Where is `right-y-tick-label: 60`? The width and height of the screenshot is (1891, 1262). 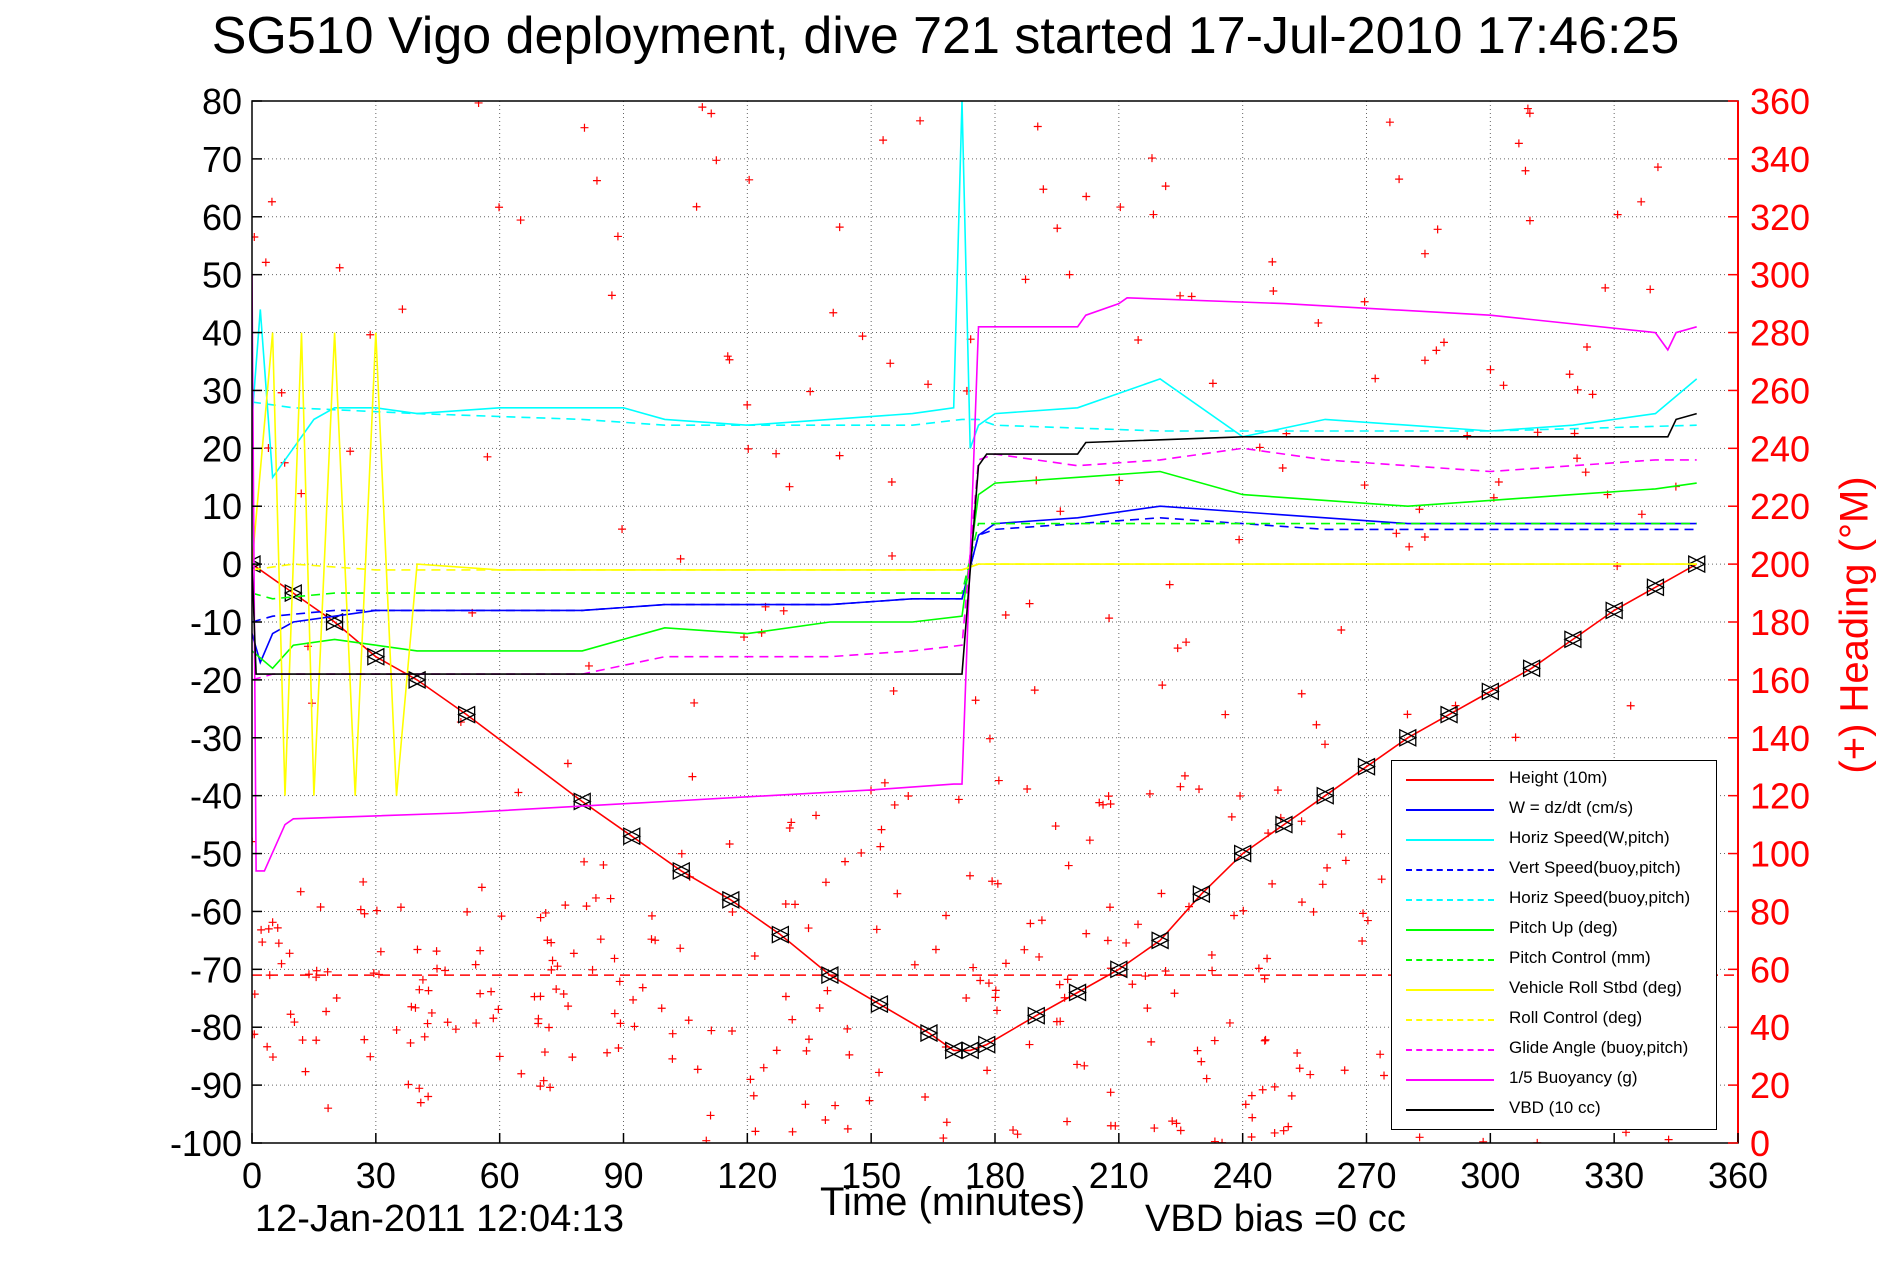 right-y-tick-label: 60 is located at coordinates (1770, 969).